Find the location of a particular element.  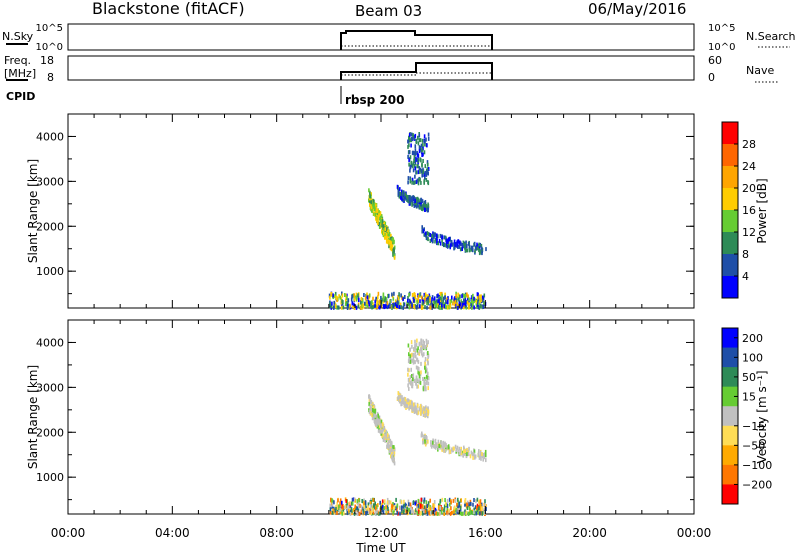

colorbar-tick: 24 is located at coordinates (749, 166).